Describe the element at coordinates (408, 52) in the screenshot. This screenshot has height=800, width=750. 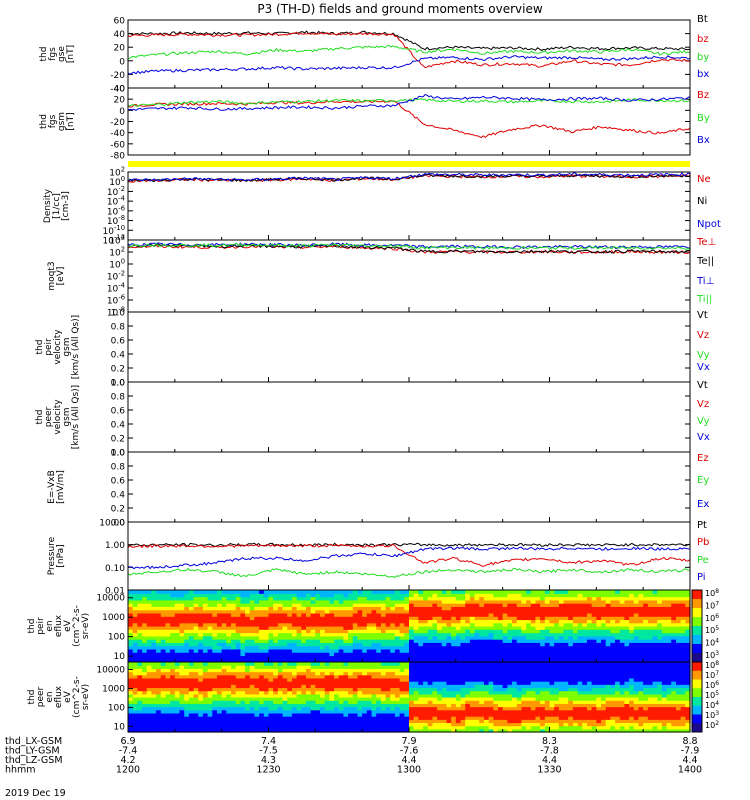
I see `series-line-by` at that location.